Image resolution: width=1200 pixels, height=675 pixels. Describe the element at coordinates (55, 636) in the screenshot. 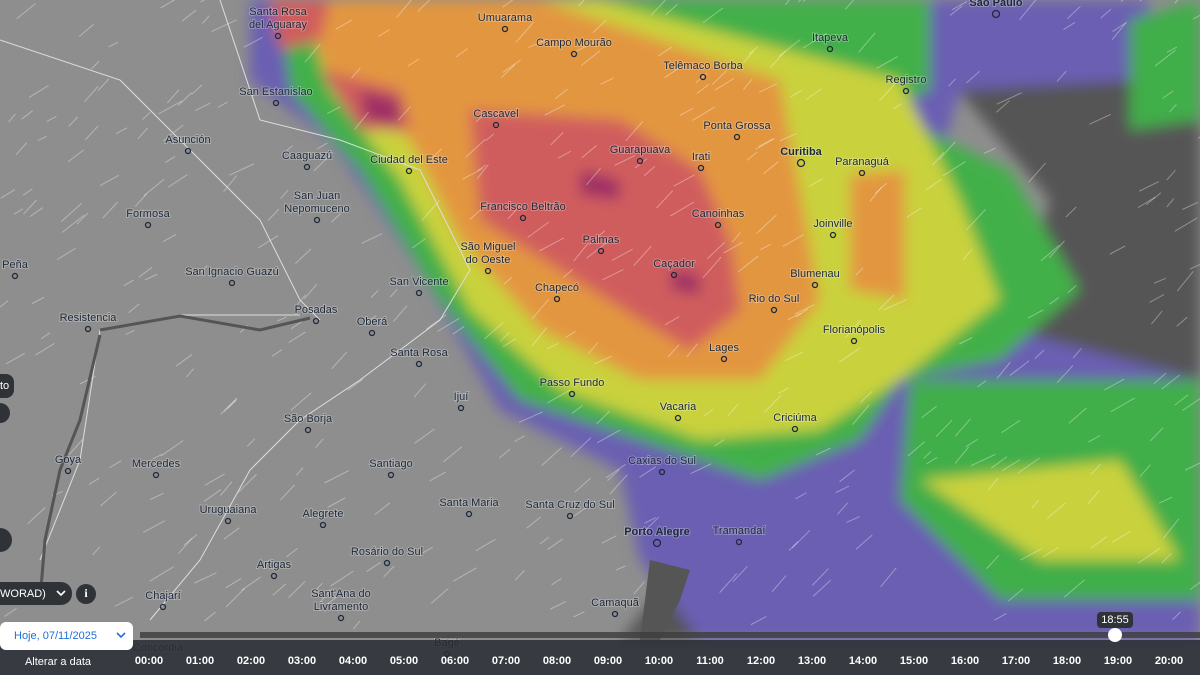

I see `date-label: Hoje, 07/11/2025` at that location.